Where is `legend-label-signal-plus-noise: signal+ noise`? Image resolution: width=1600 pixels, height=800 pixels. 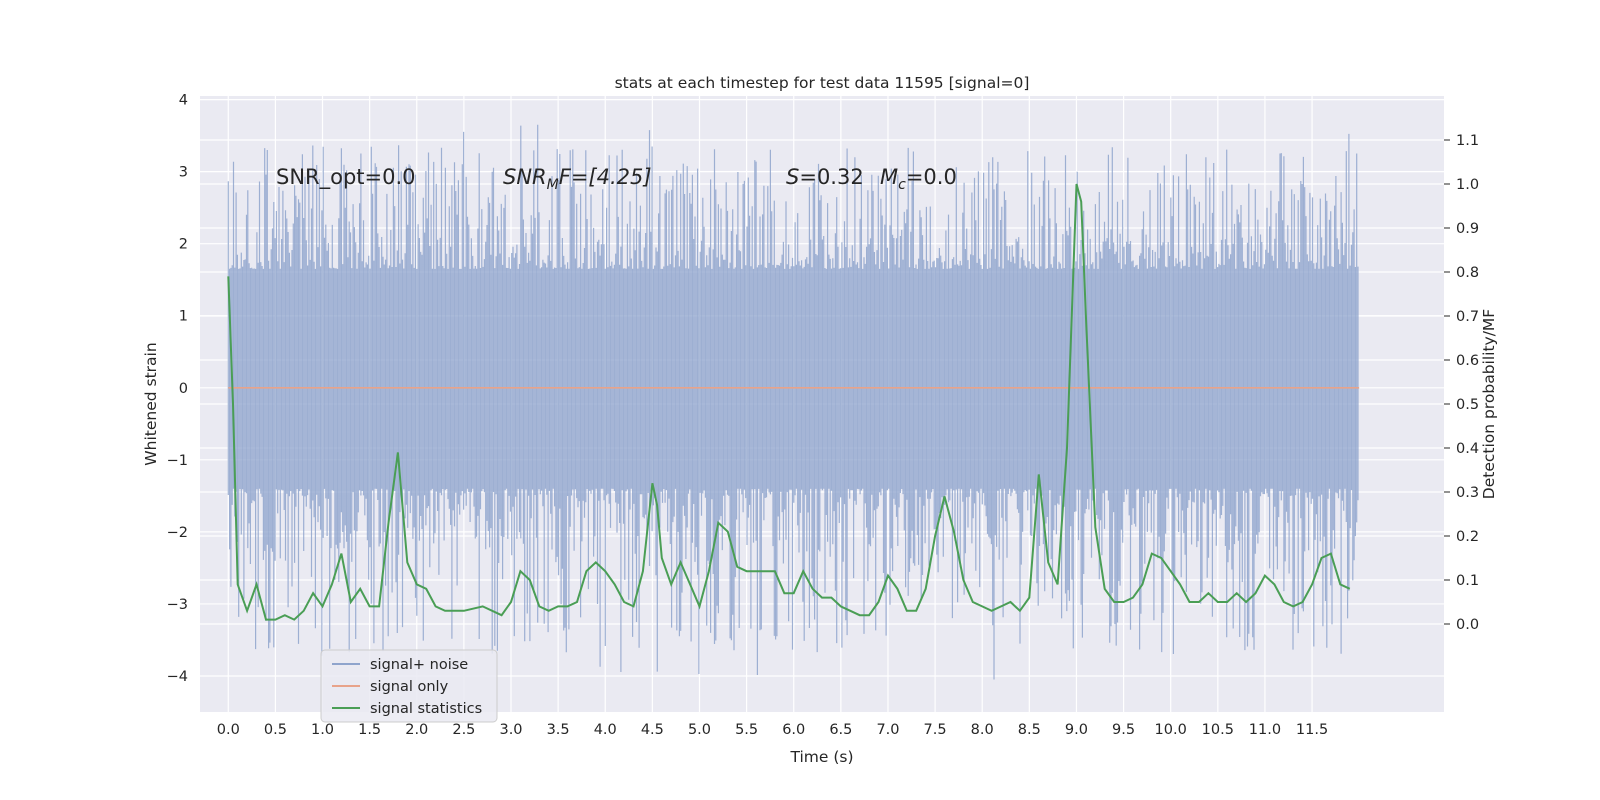
legend-label-signal-plus-noise: signal+ noise is located at coordinates (419, 665).